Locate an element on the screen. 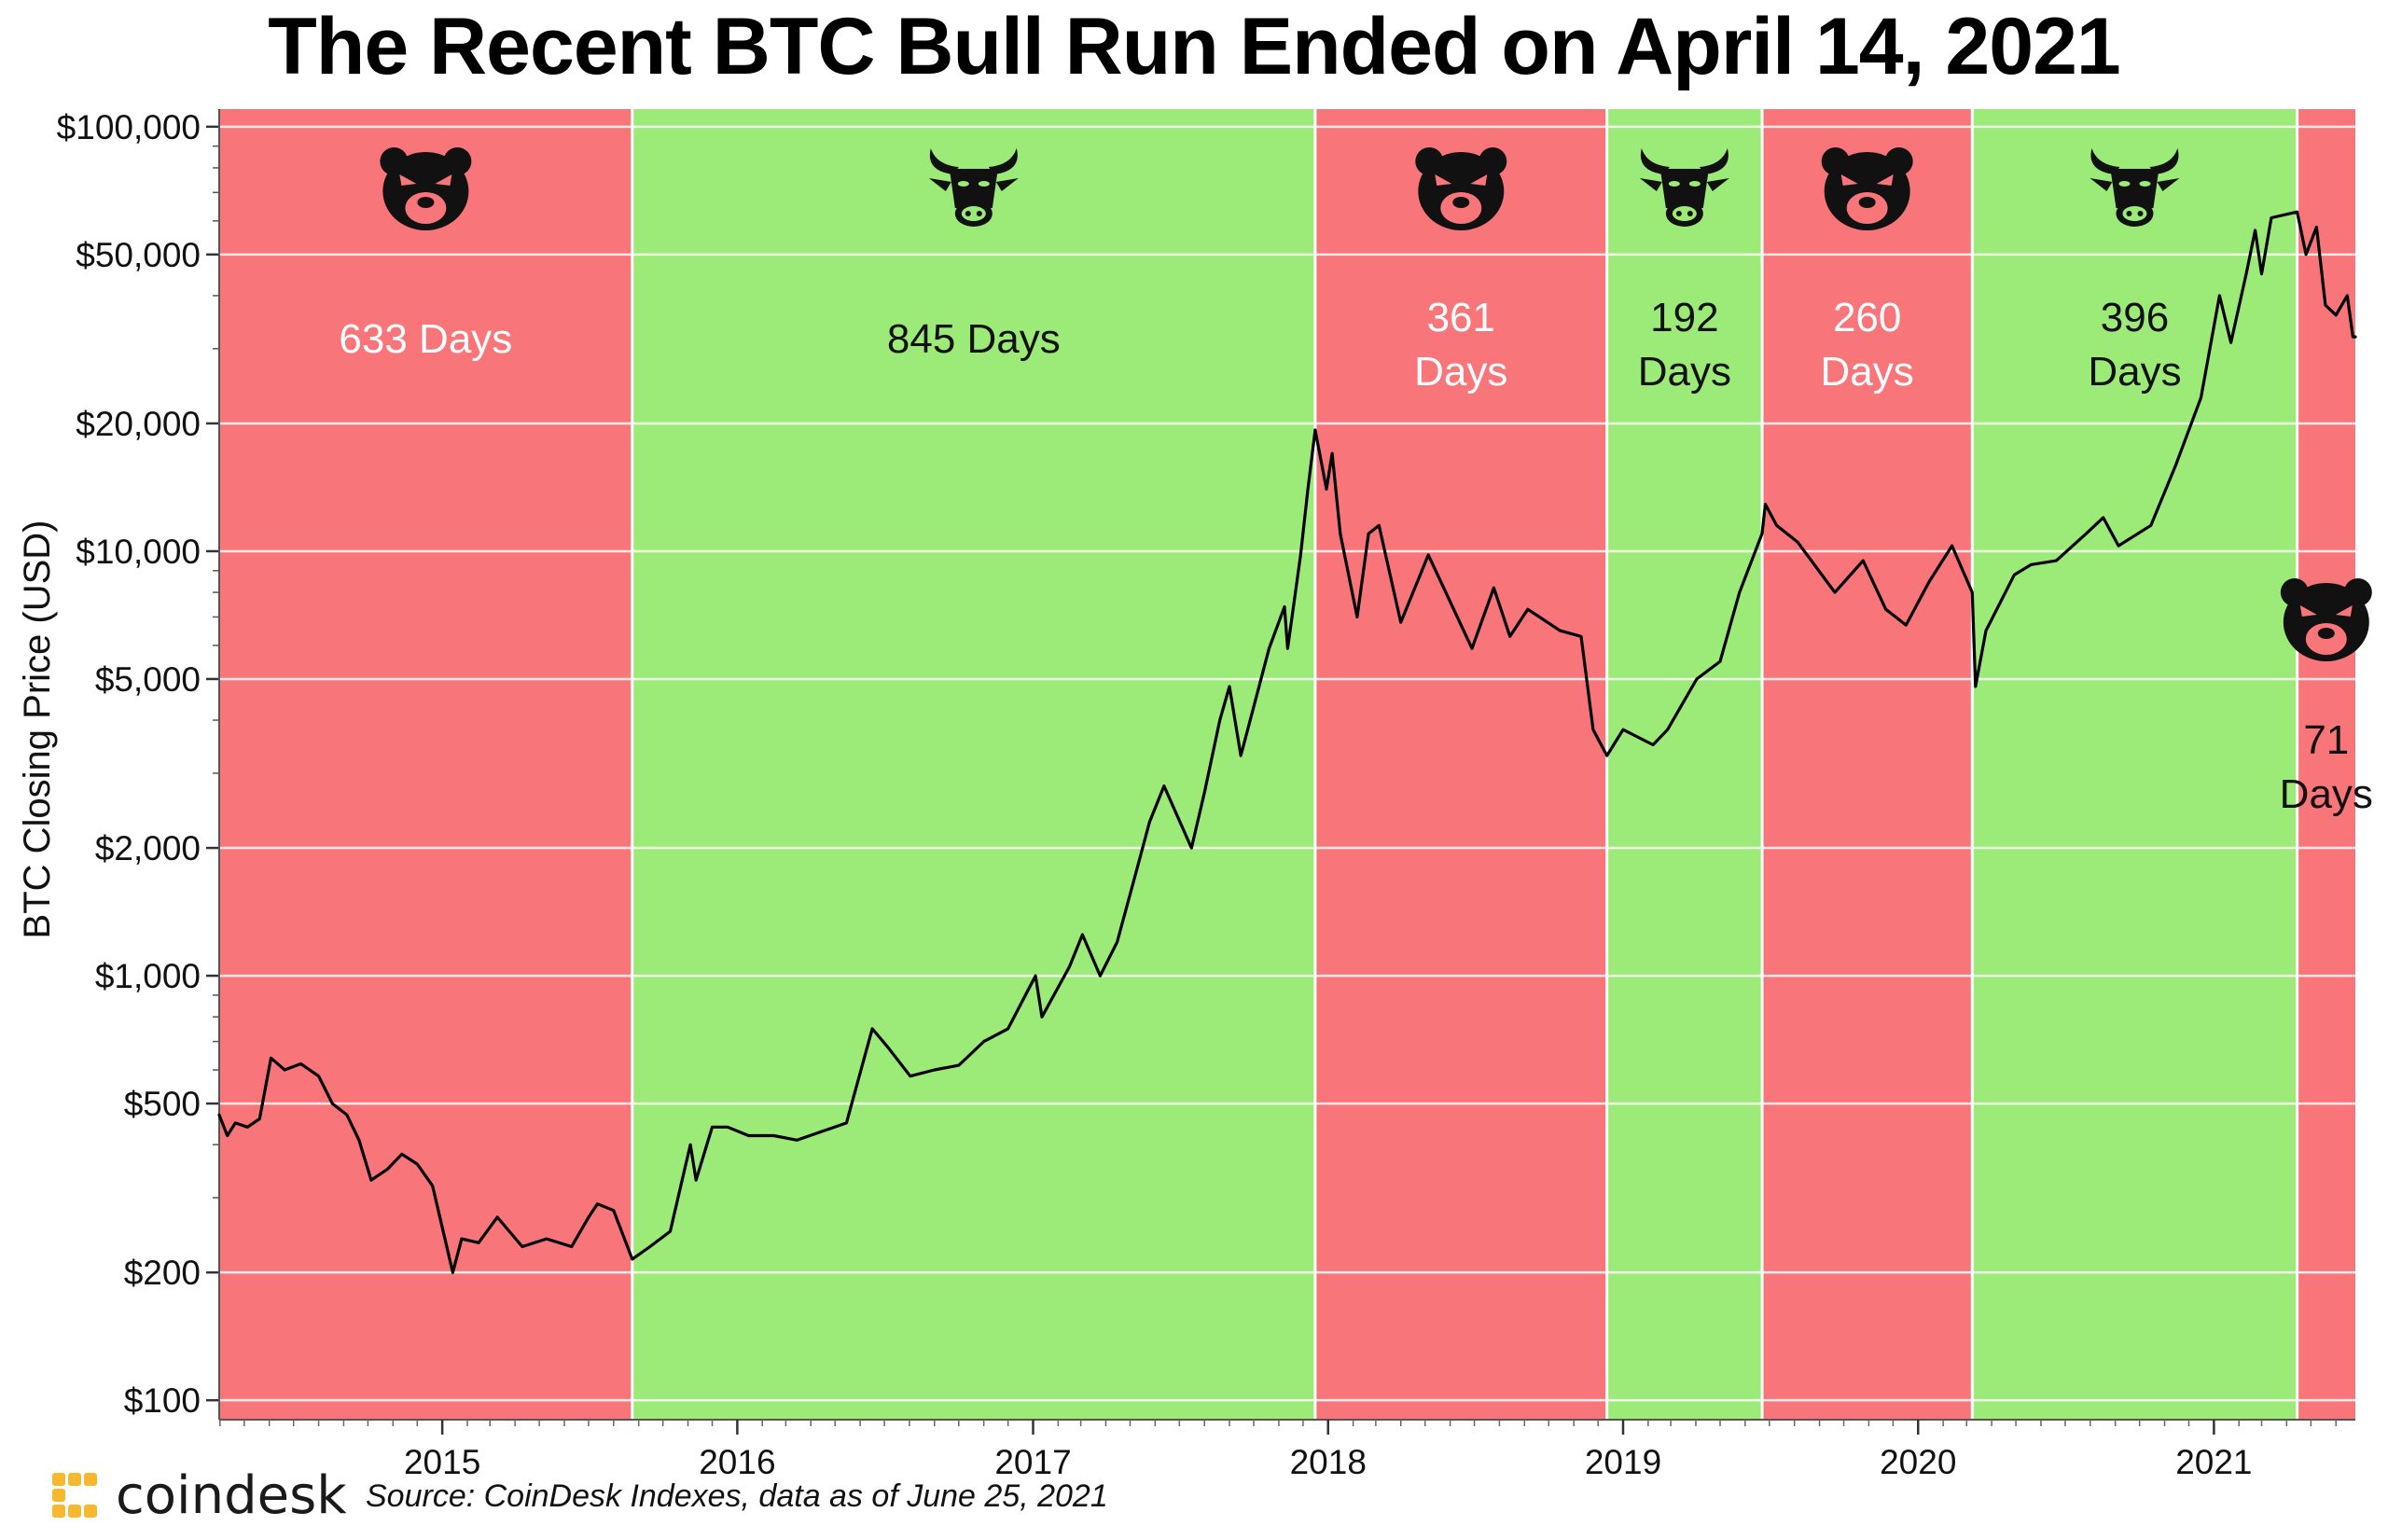  y-tick-label: $2,000 is located at coordinates (148, 848).